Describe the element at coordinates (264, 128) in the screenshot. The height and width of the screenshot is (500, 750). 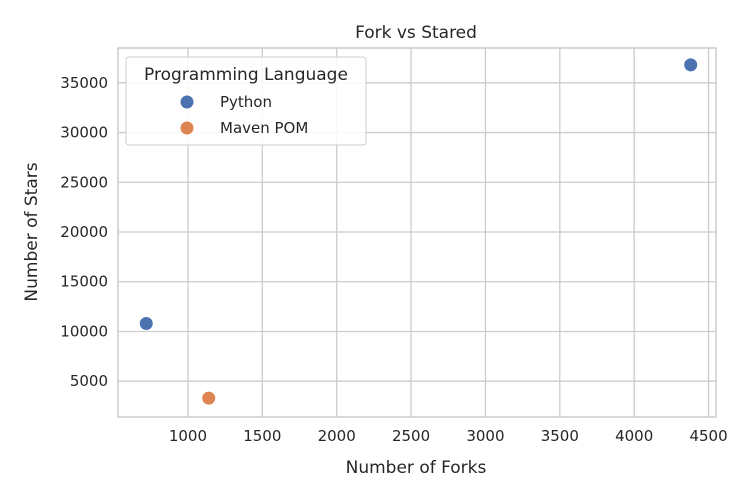
I see `legend-label-maven-pom: Maven POM` at that location.